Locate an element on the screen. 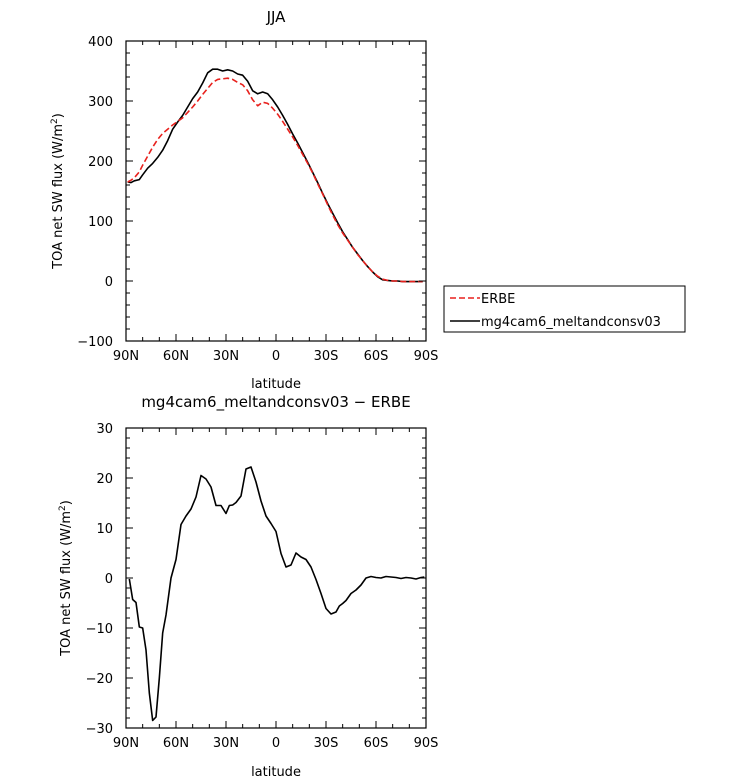  top-x-tick-label: 90N is located at coordinates (126, 356).